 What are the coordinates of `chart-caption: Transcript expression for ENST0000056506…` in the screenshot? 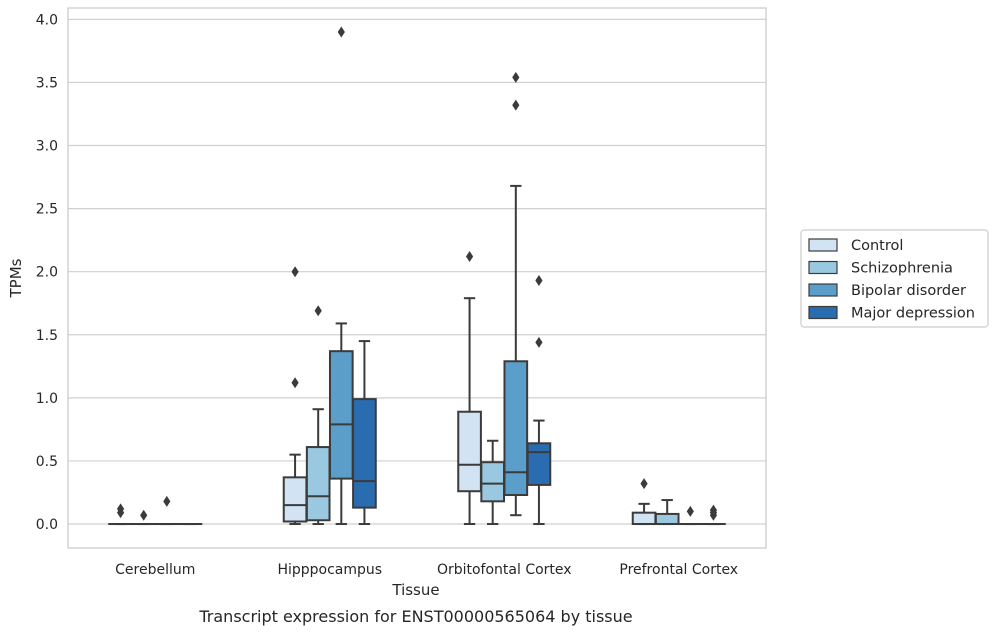 It's located at (415, 616).